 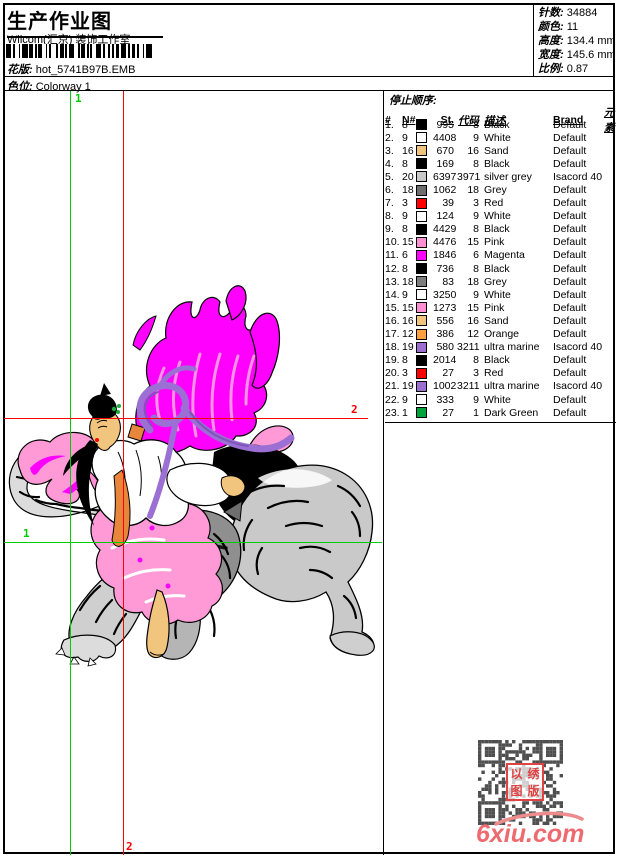 What do you see at coordinates (551, 41) in the screenshot?
I see `stat-label: 高度:` at bounding box center [551, 41].